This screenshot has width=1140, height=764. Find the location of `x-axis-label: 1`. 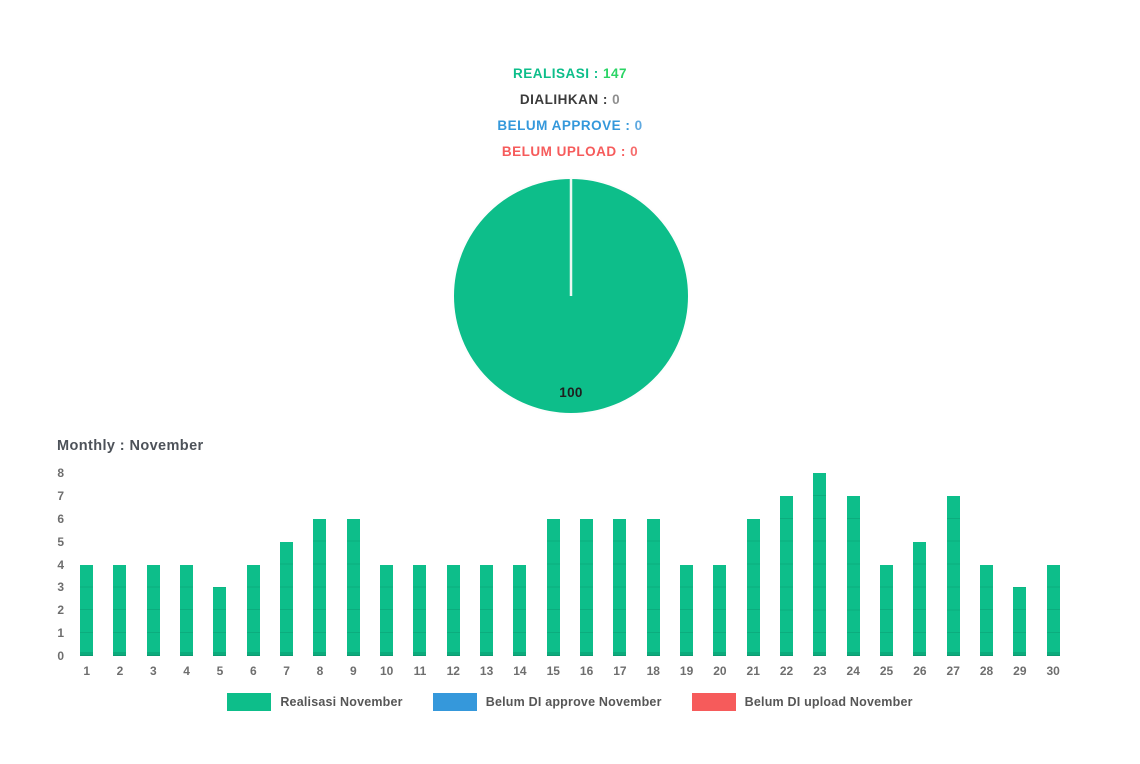

x-axis-label: 1 is located at coordinates (86, 671).